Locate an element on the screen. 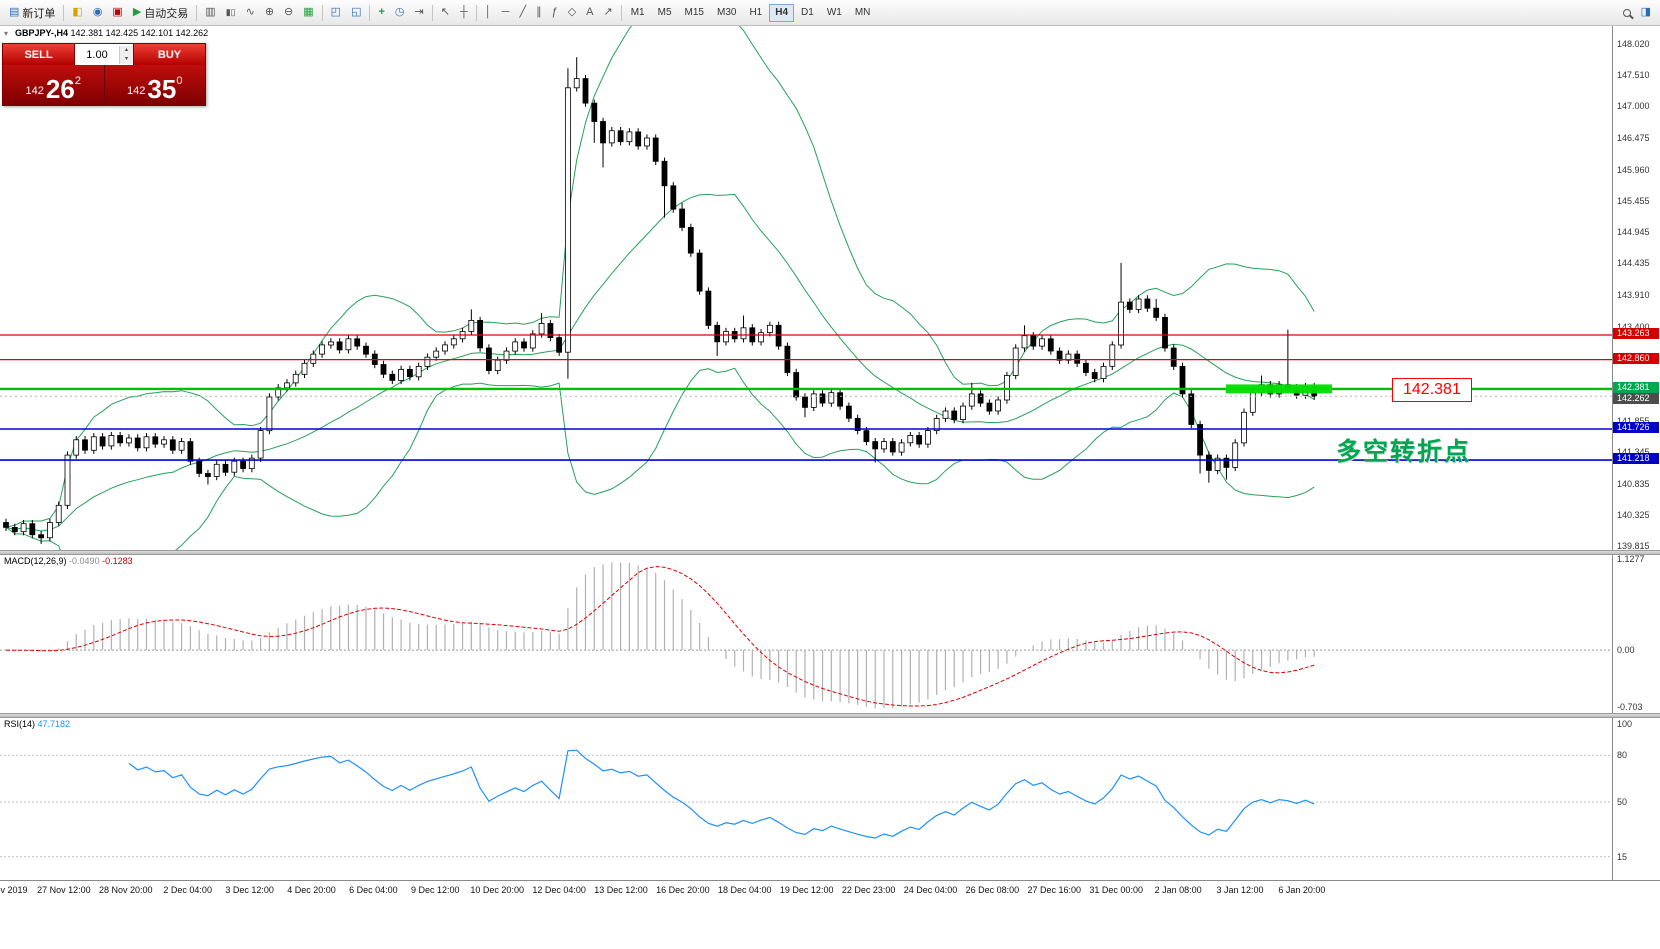  navigator-icon: ▣ is located at coordinates (117, 12).